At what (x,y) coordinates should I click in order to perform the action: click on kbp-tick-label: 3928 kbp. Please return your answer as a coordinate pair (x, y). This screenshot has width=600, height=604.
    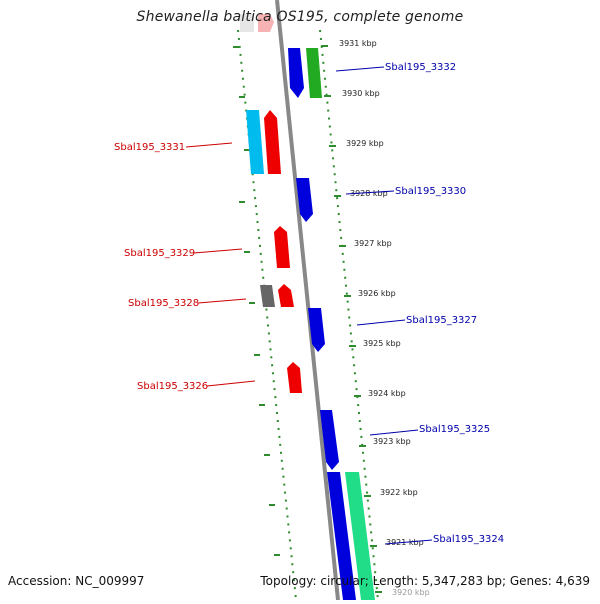
    Looking at the image, I should click on (369, 193).